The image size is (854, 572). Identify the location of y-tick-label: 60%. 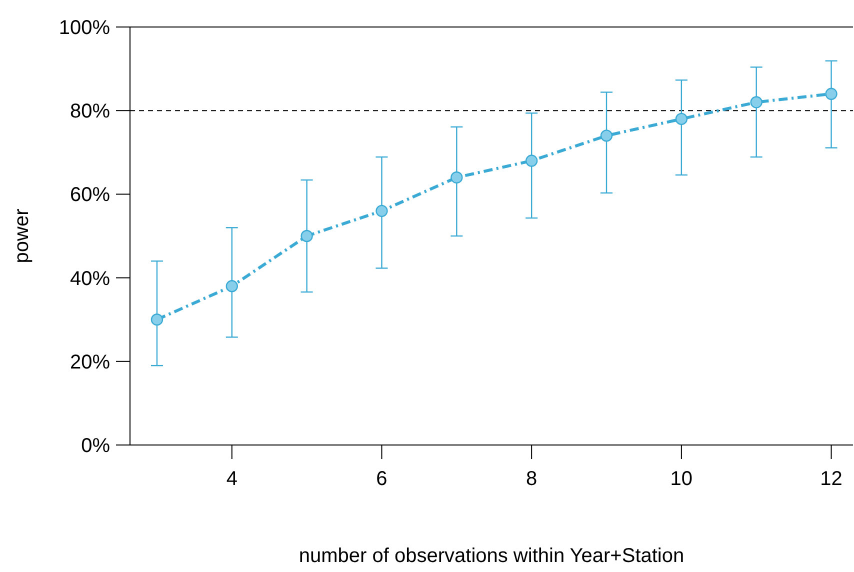
(90, 195).